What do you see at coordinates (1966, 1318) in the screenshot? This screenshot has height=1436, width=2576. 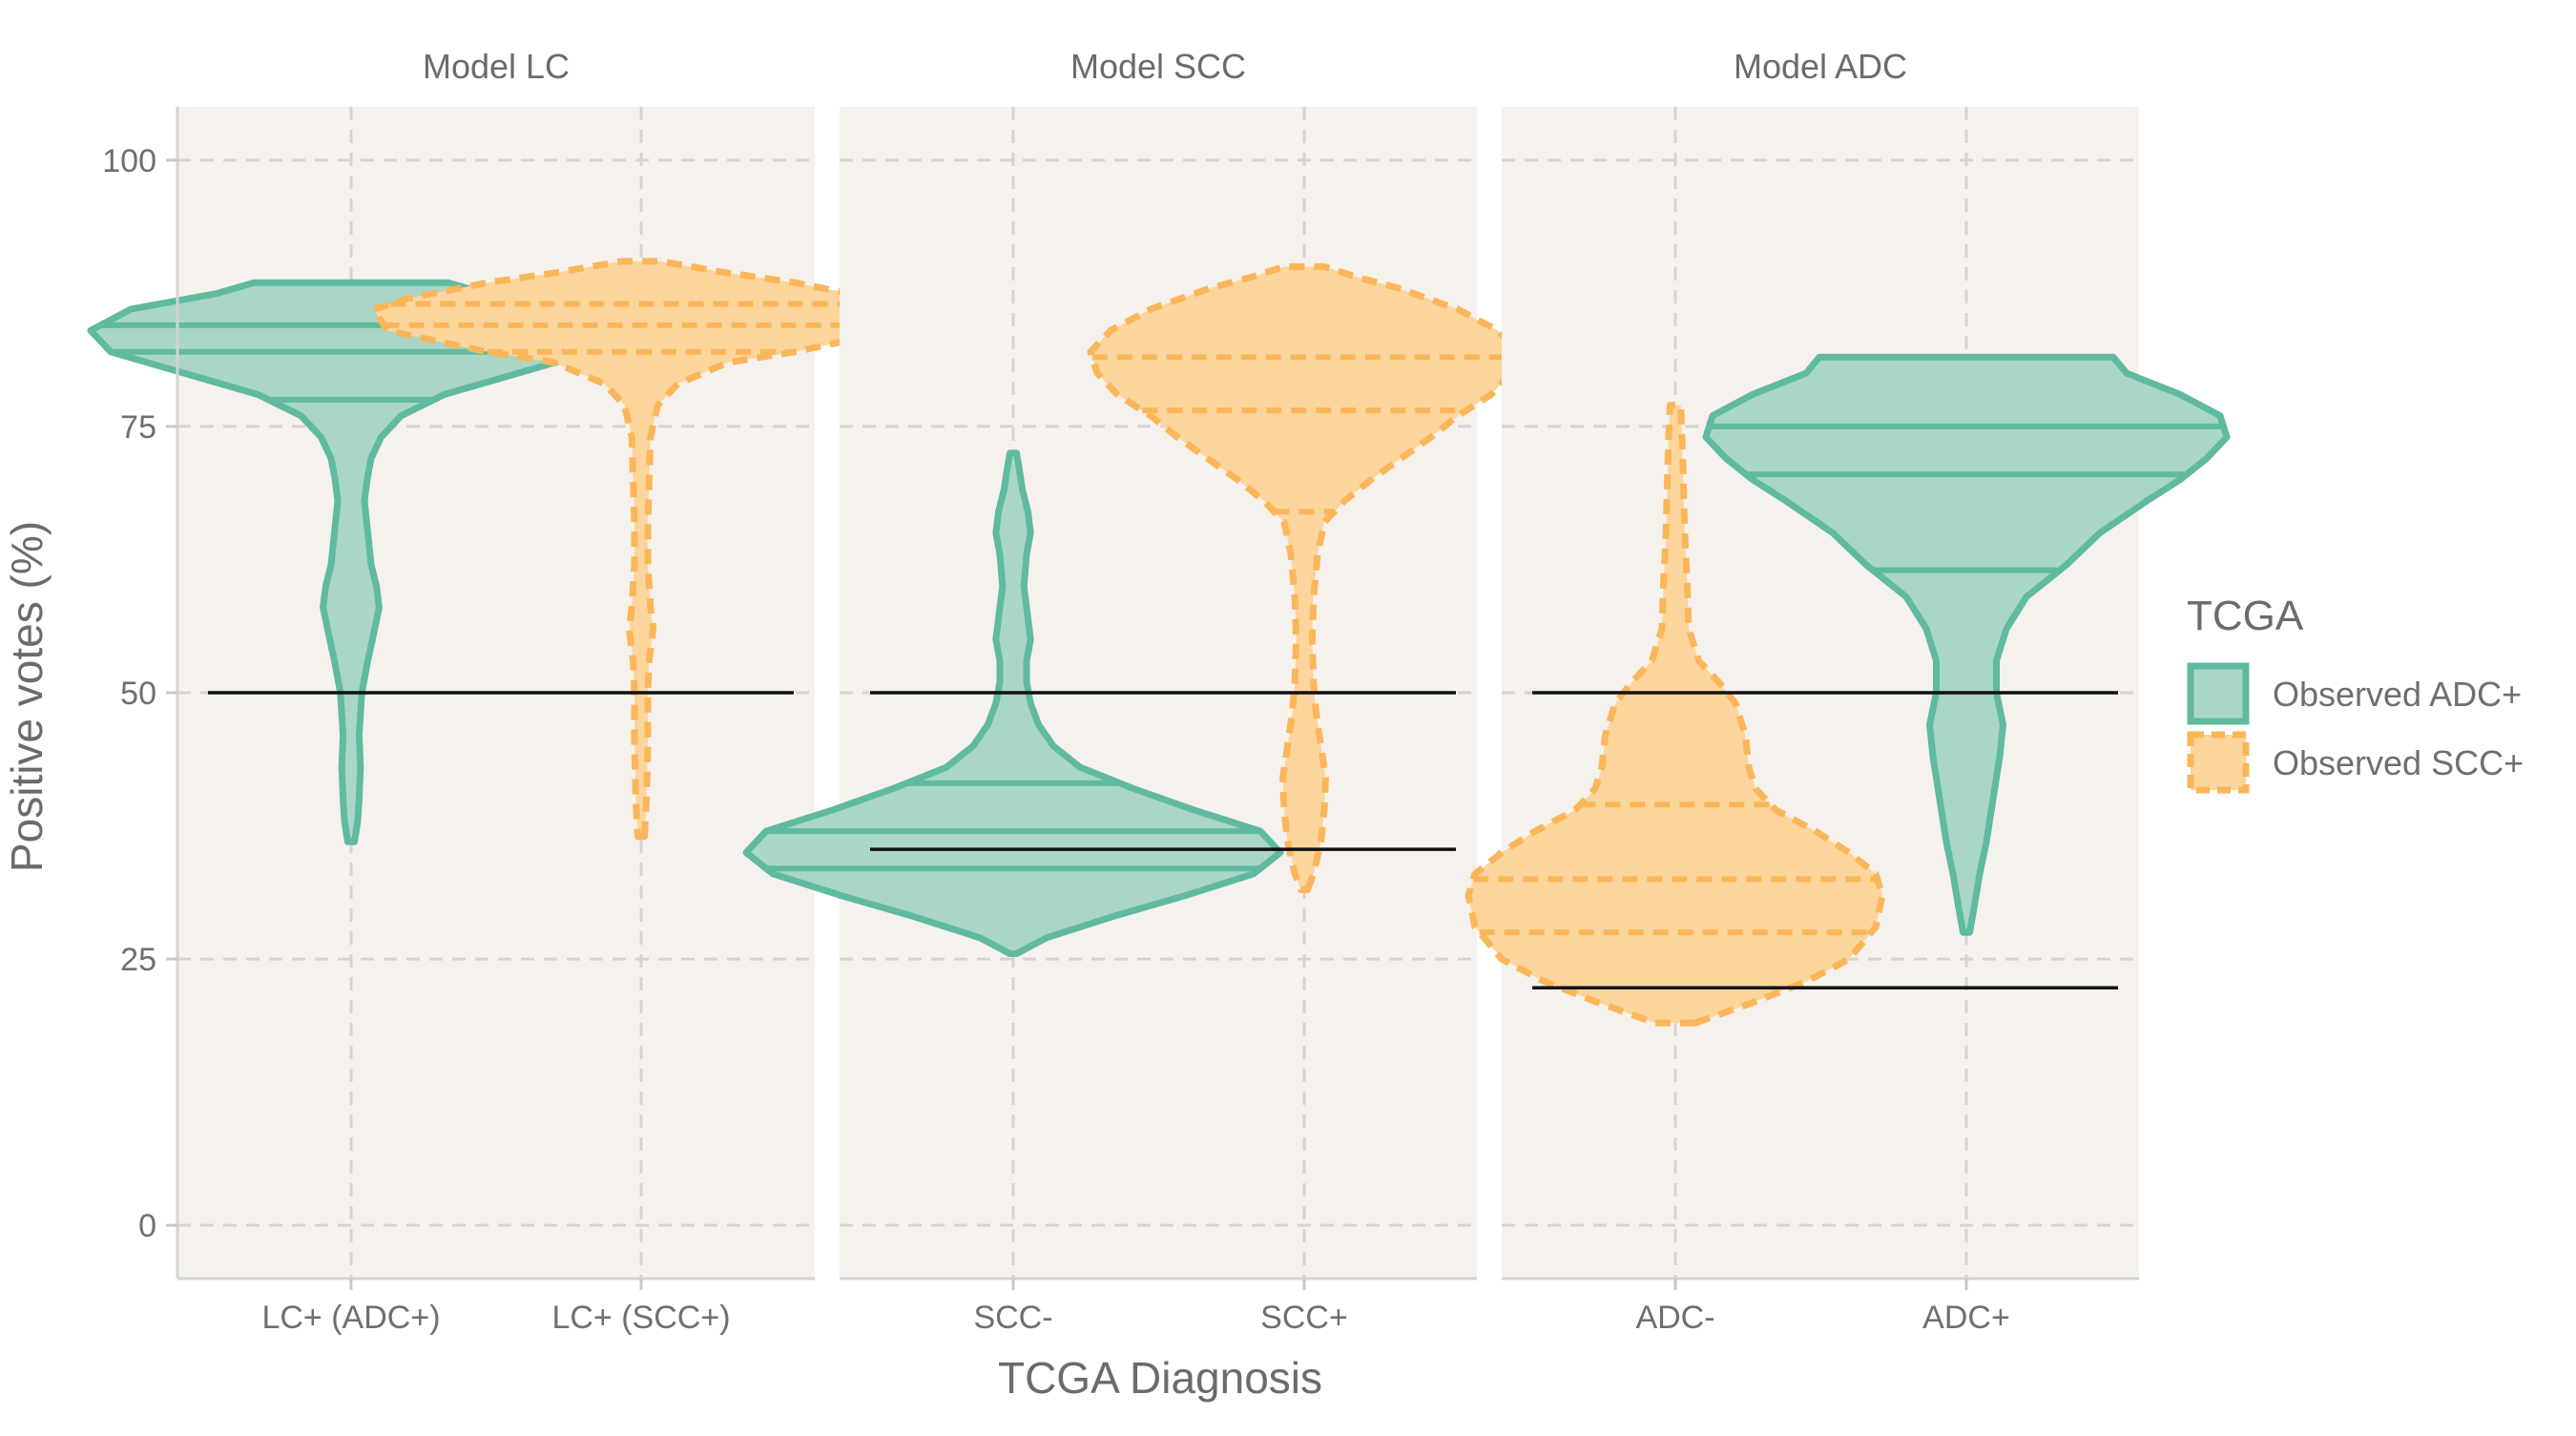 I see `x-tick-label: ADC+` at bounding box center [1966, 1318].